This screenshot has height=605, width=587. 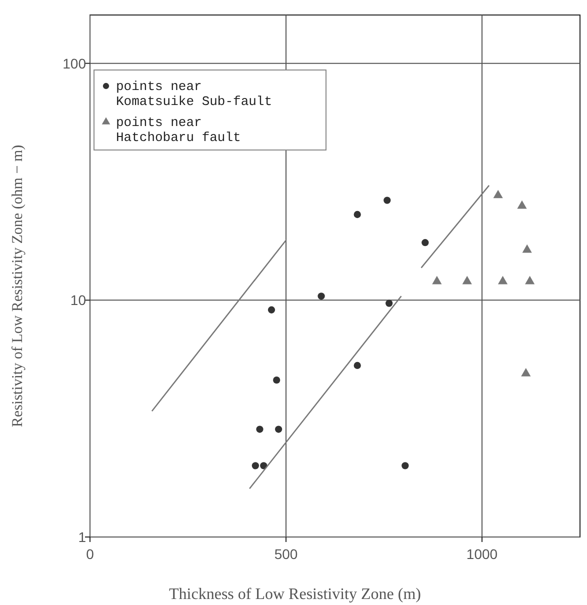 I want to click on x-tick-label: 500, so click(x=286, y=554).